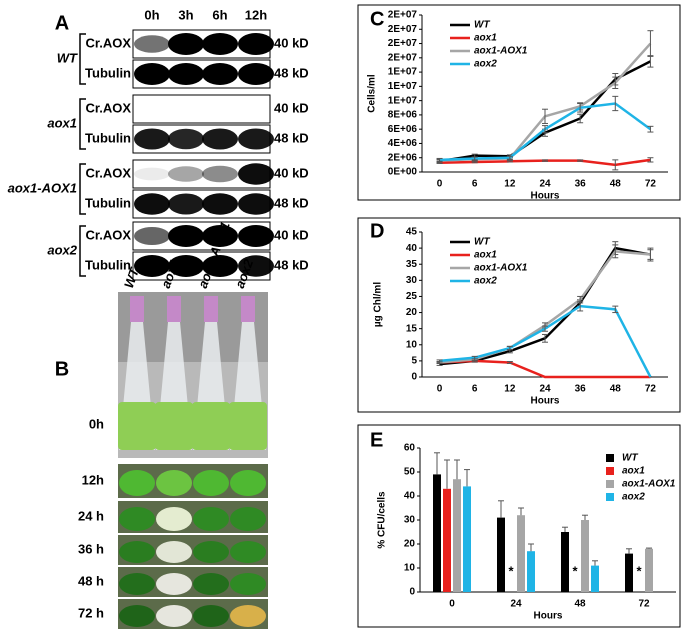 This screenshot has width=683, height=632. Describe the element at coordinates (372, 93) in the screenshot. I see `y-axis-title: Cells/ml` at that location.